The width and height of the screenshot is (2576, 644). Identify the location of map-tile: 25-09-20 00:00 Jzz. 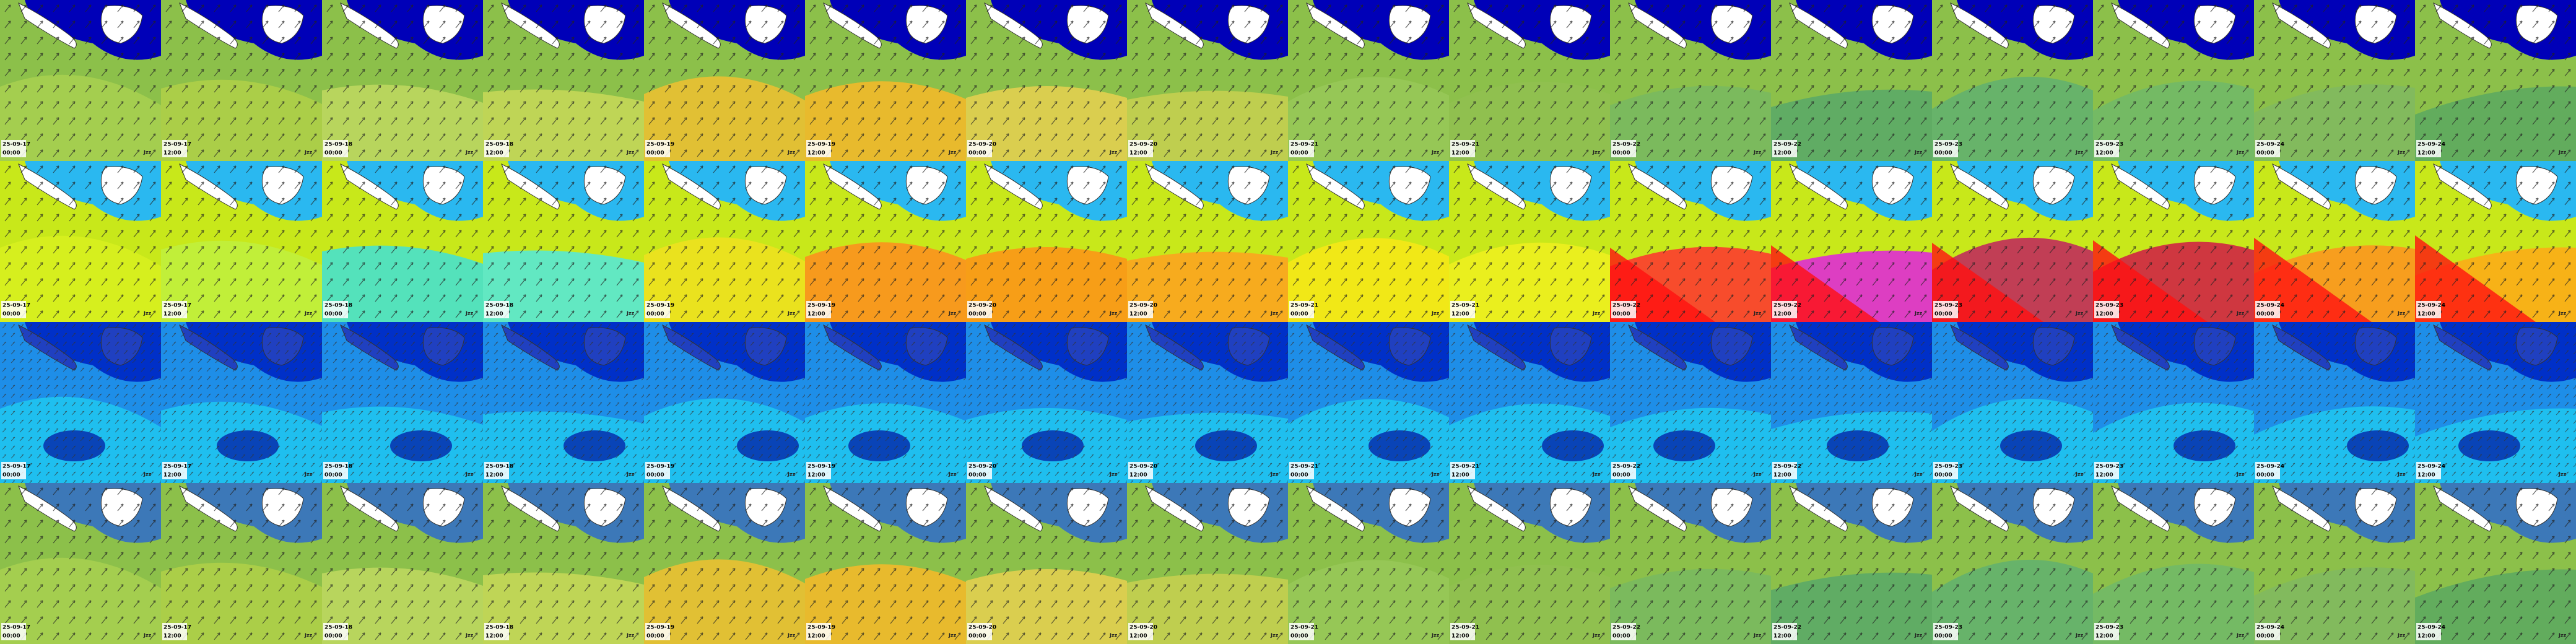
(1046, 241).